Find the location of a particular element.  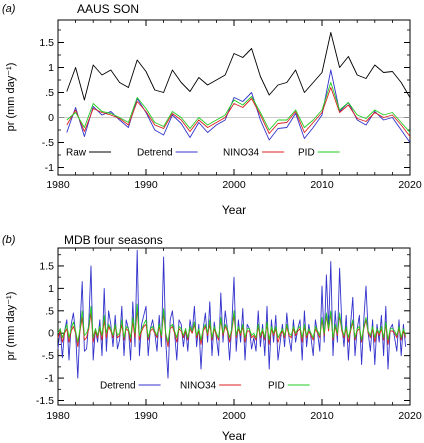

panel-a-ylabel: pr (mm day⁻¹) is located at coordinates (11, 97).